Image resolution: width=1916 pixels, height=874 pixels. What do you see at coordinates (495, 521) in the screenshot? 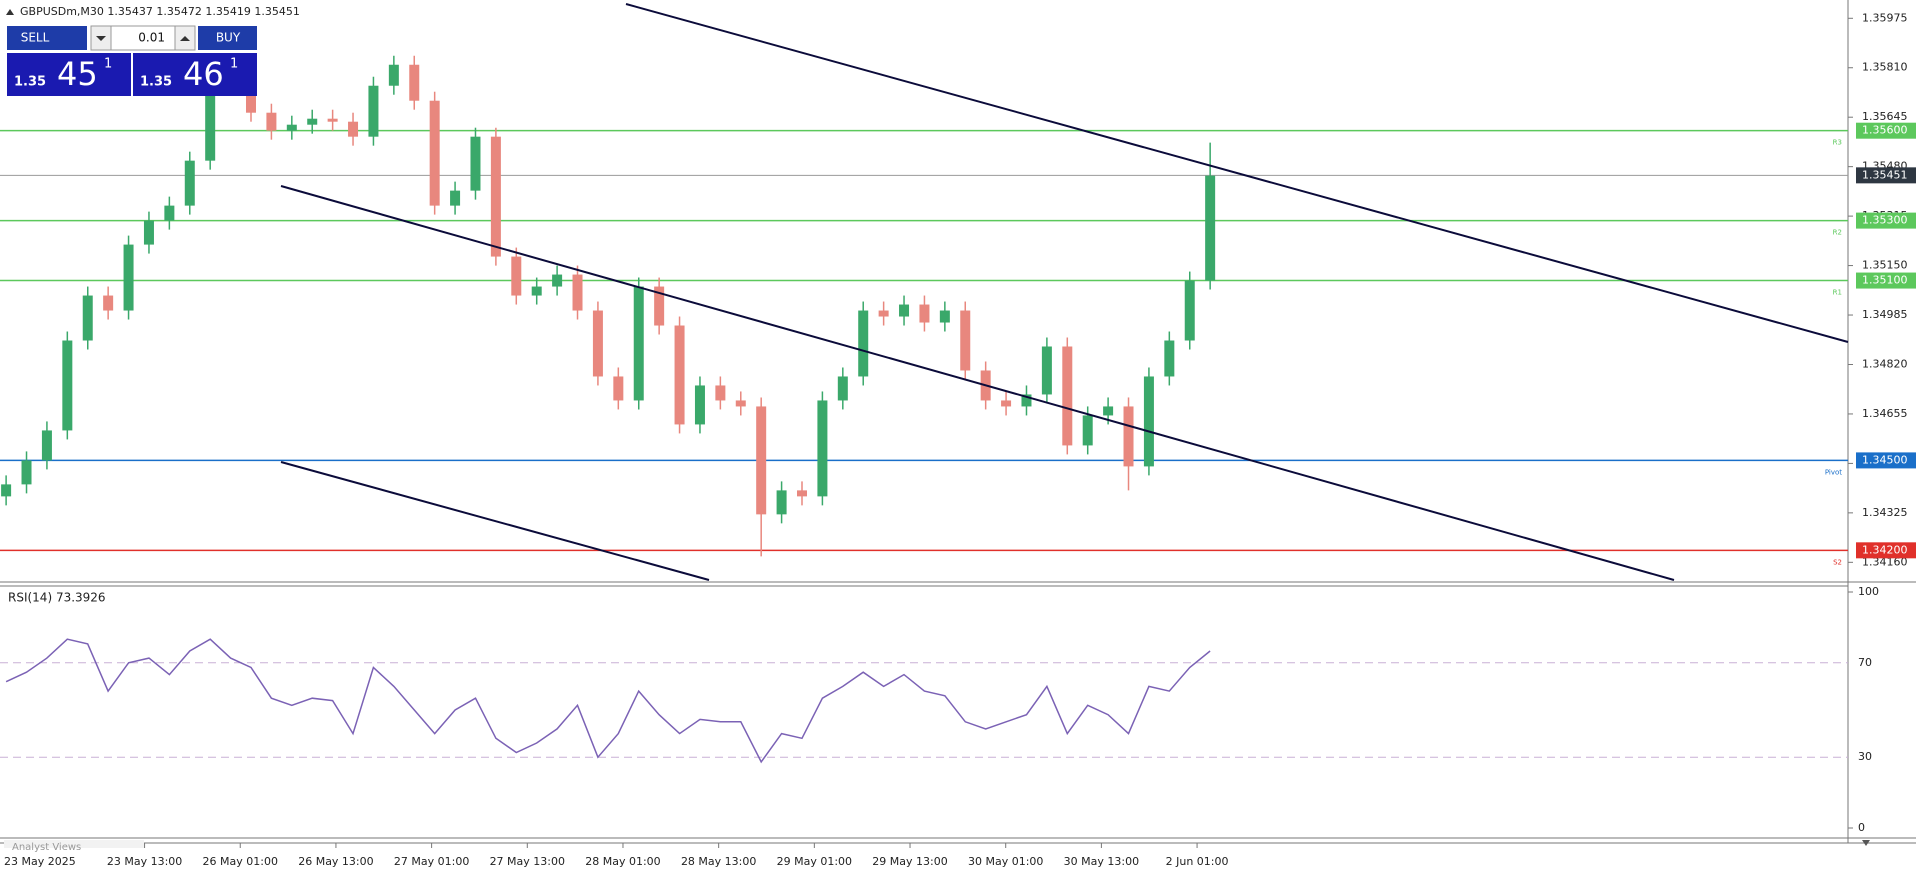
I see `trend-line` at bounding box center [495, 521].